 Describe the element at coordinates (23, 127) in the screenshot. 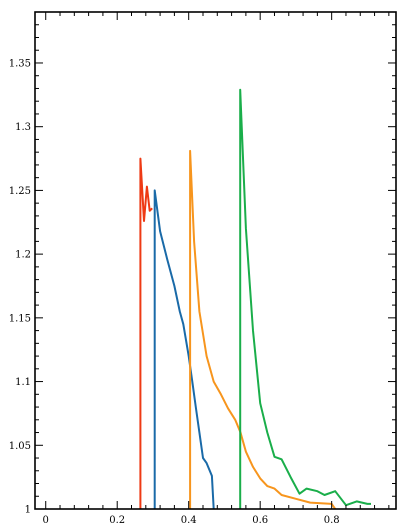

I see `y-tick-label: 1.3` at that location.